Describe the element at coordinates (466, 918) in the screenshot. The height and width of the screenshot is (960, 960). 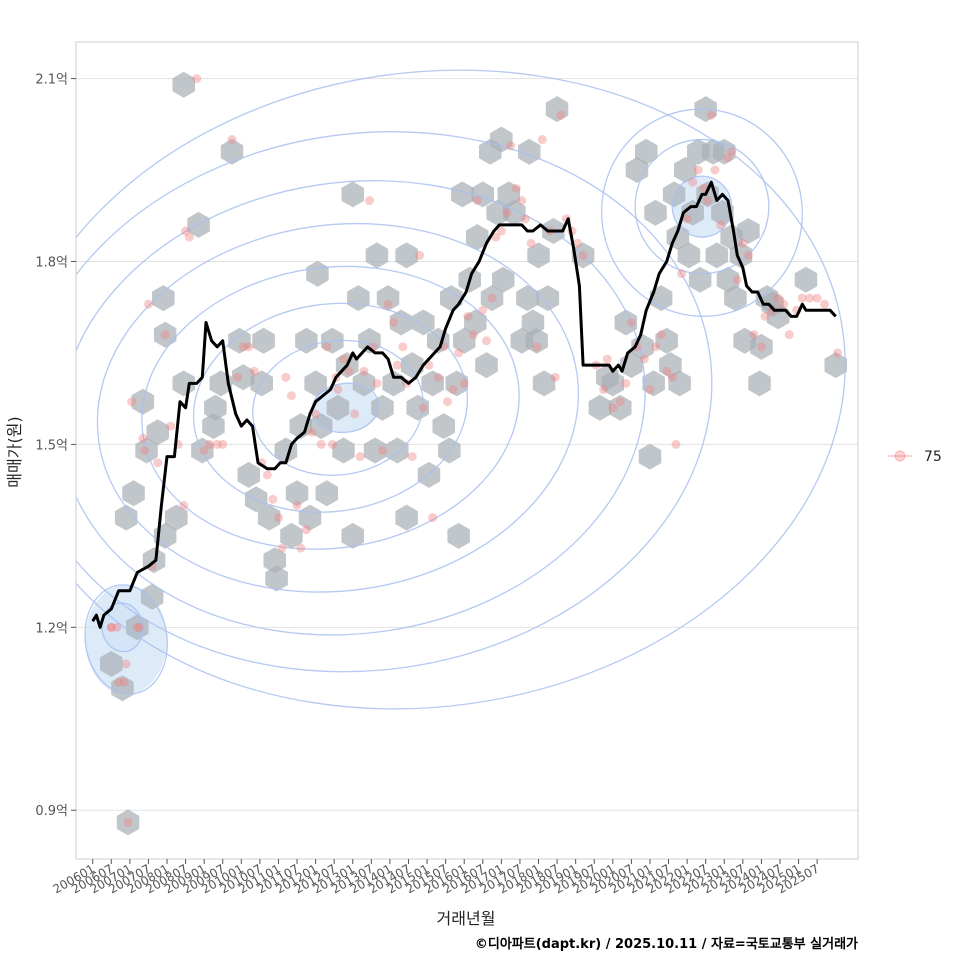
I see `x-axis-title: 거래년월` at that location.